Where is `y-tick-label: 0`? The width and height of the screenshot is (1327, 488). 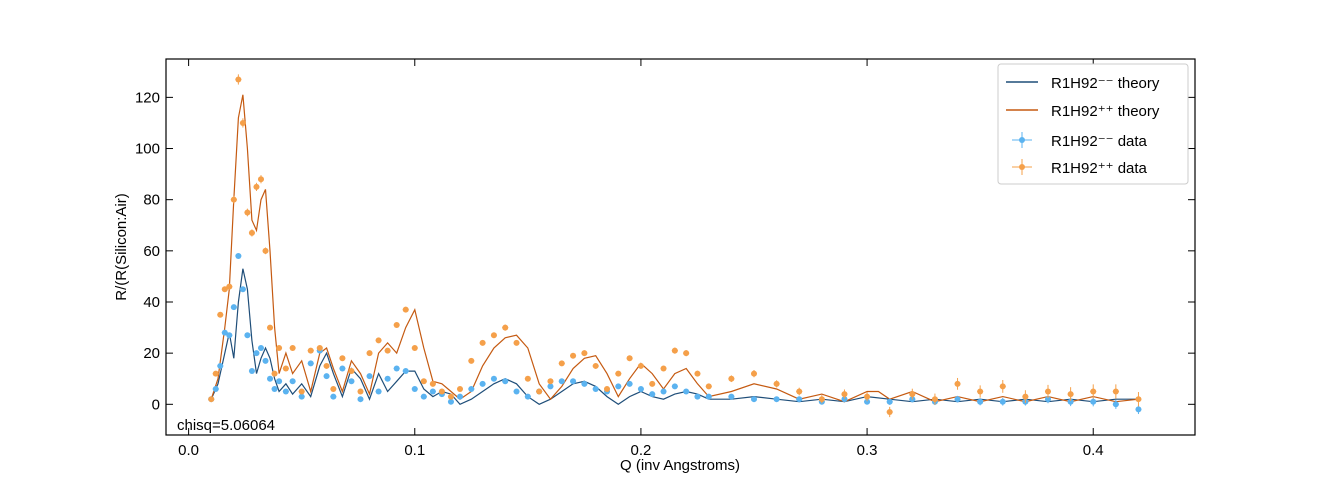
y-tick-label: 0 is located at coordinates (156, 404).